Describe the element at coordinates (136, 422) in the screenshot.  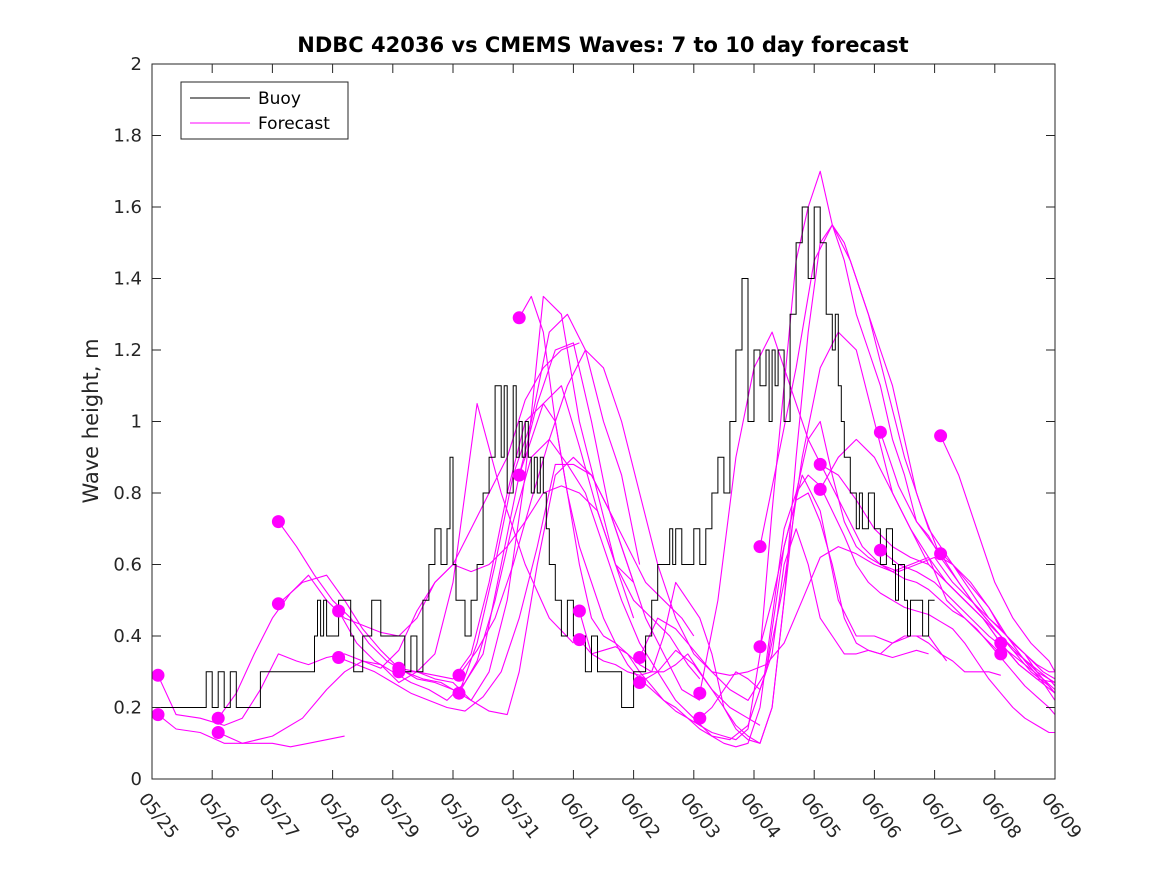
I see `y-tick-label: 1` at that location.